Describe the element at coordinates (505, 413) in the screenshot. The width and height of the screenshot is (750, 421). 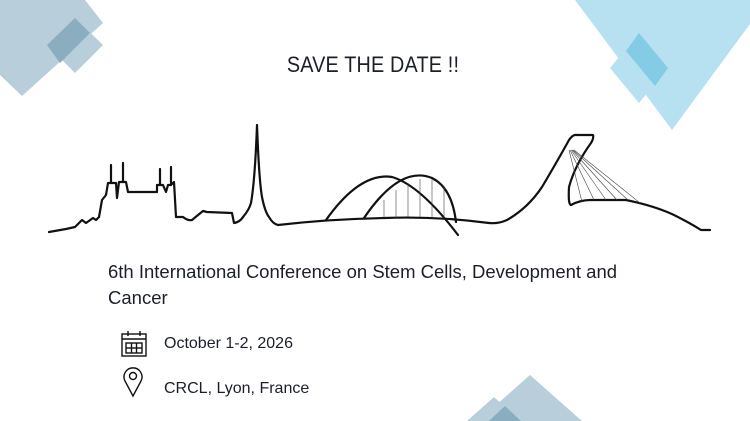
I see `bottom-overlap` at that location.